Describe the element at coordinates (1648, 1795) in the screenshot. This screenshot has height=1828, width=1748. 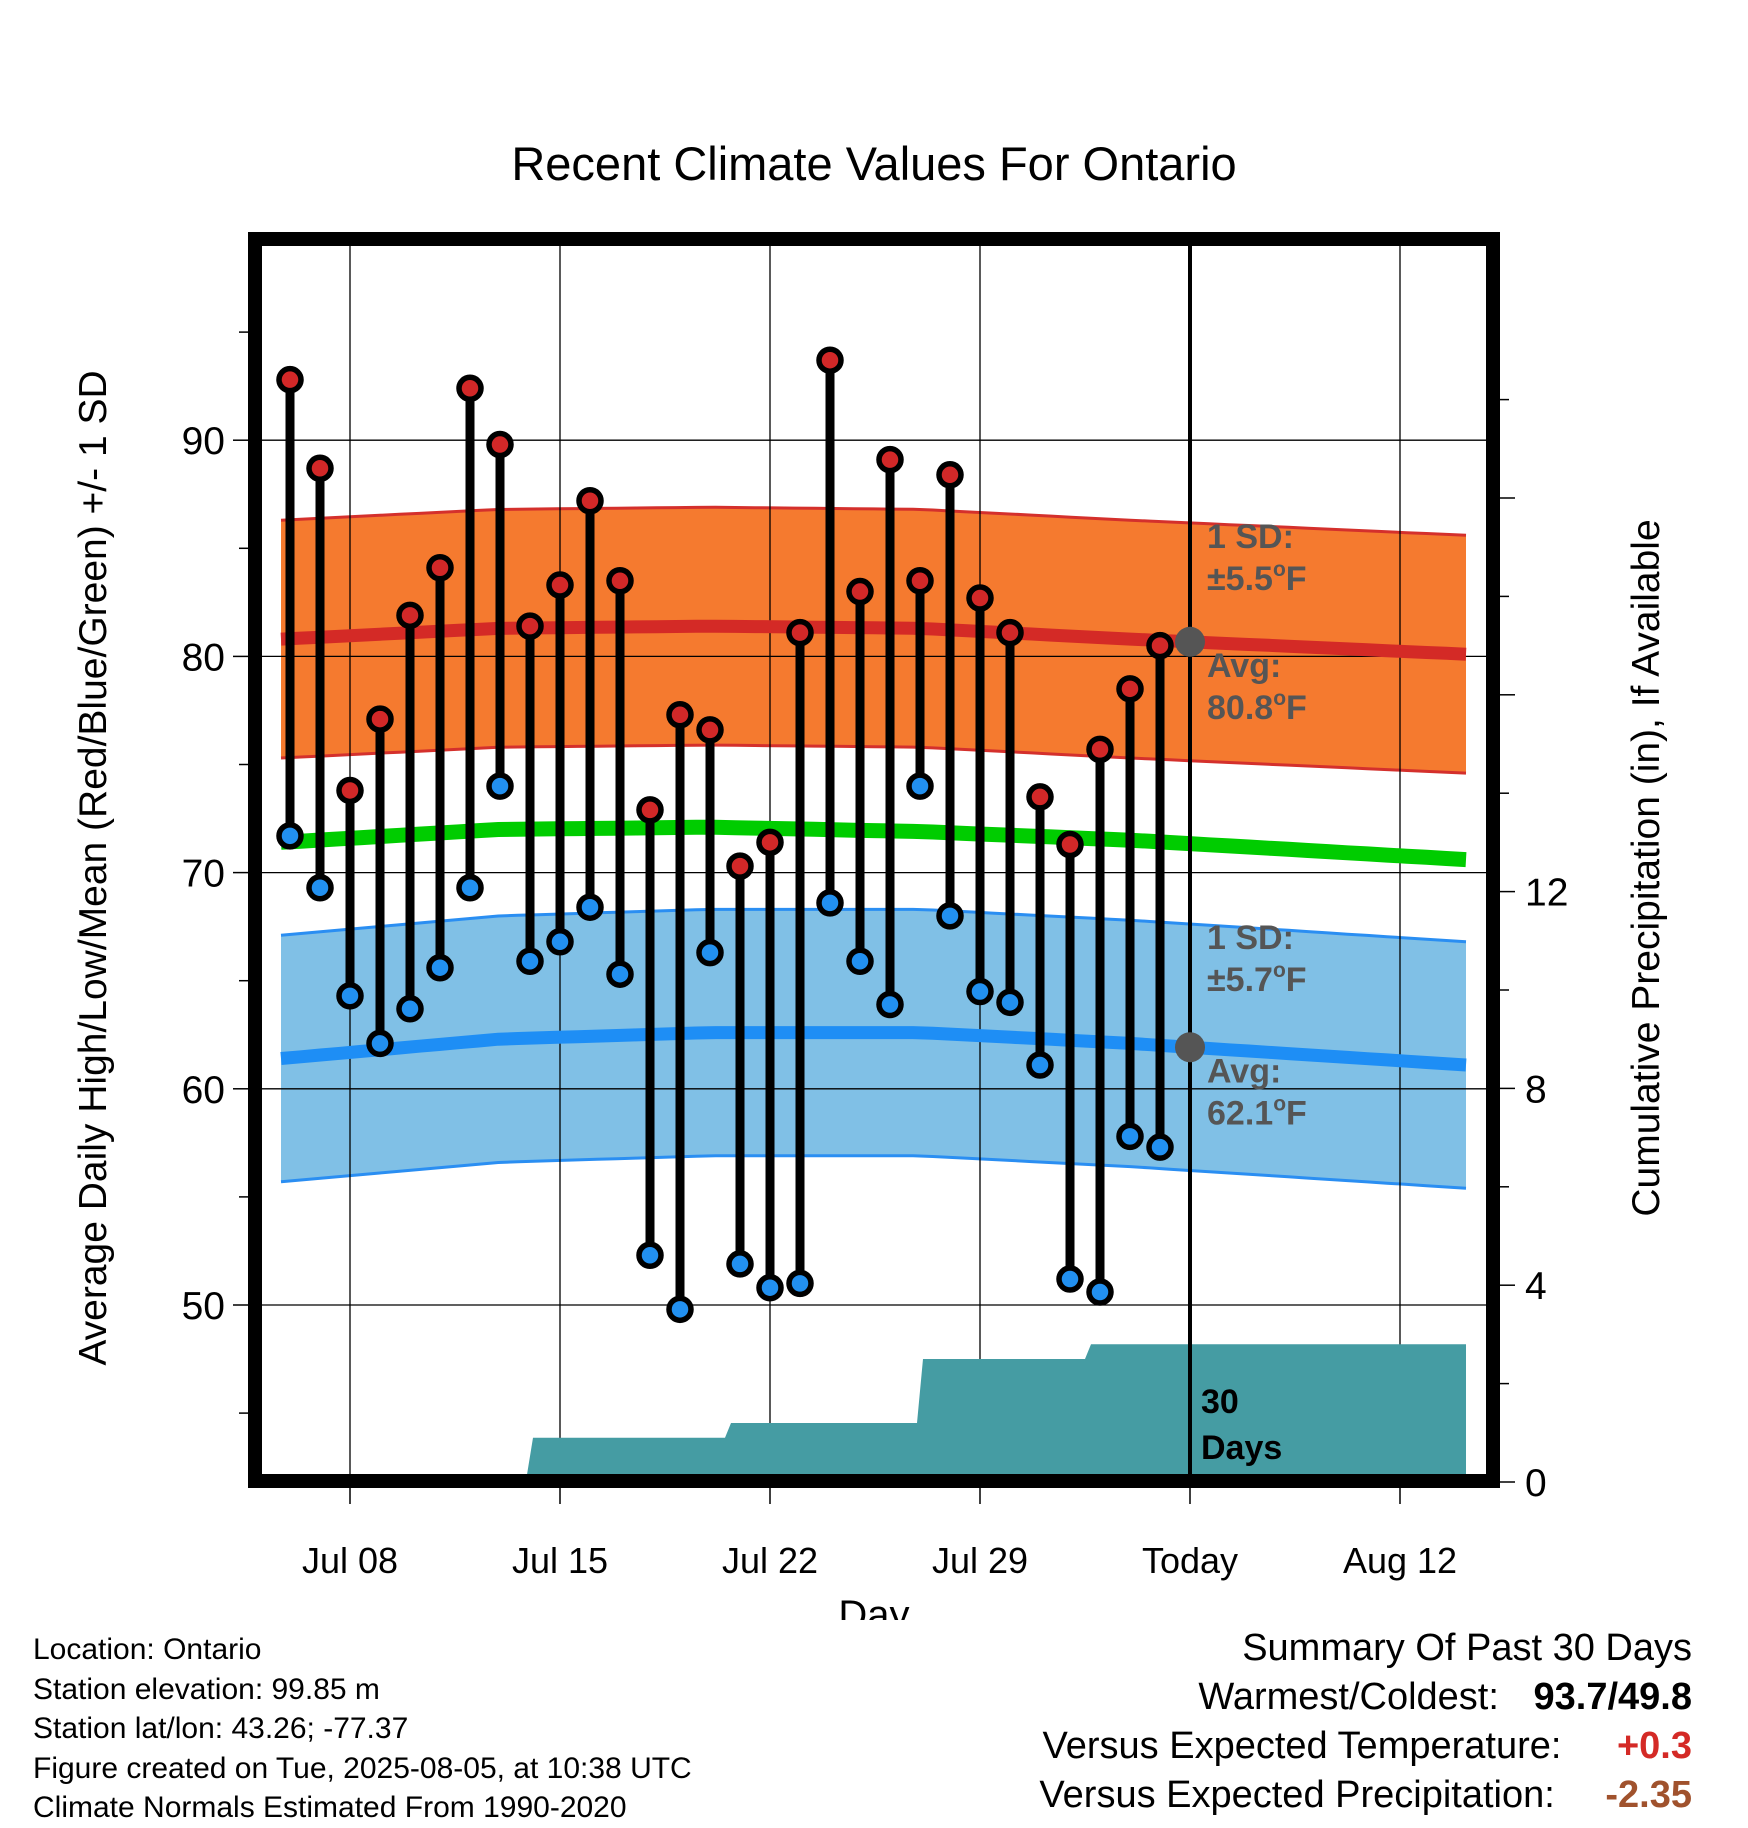
I see `precip-anomaly-value: -2.35` at that location.